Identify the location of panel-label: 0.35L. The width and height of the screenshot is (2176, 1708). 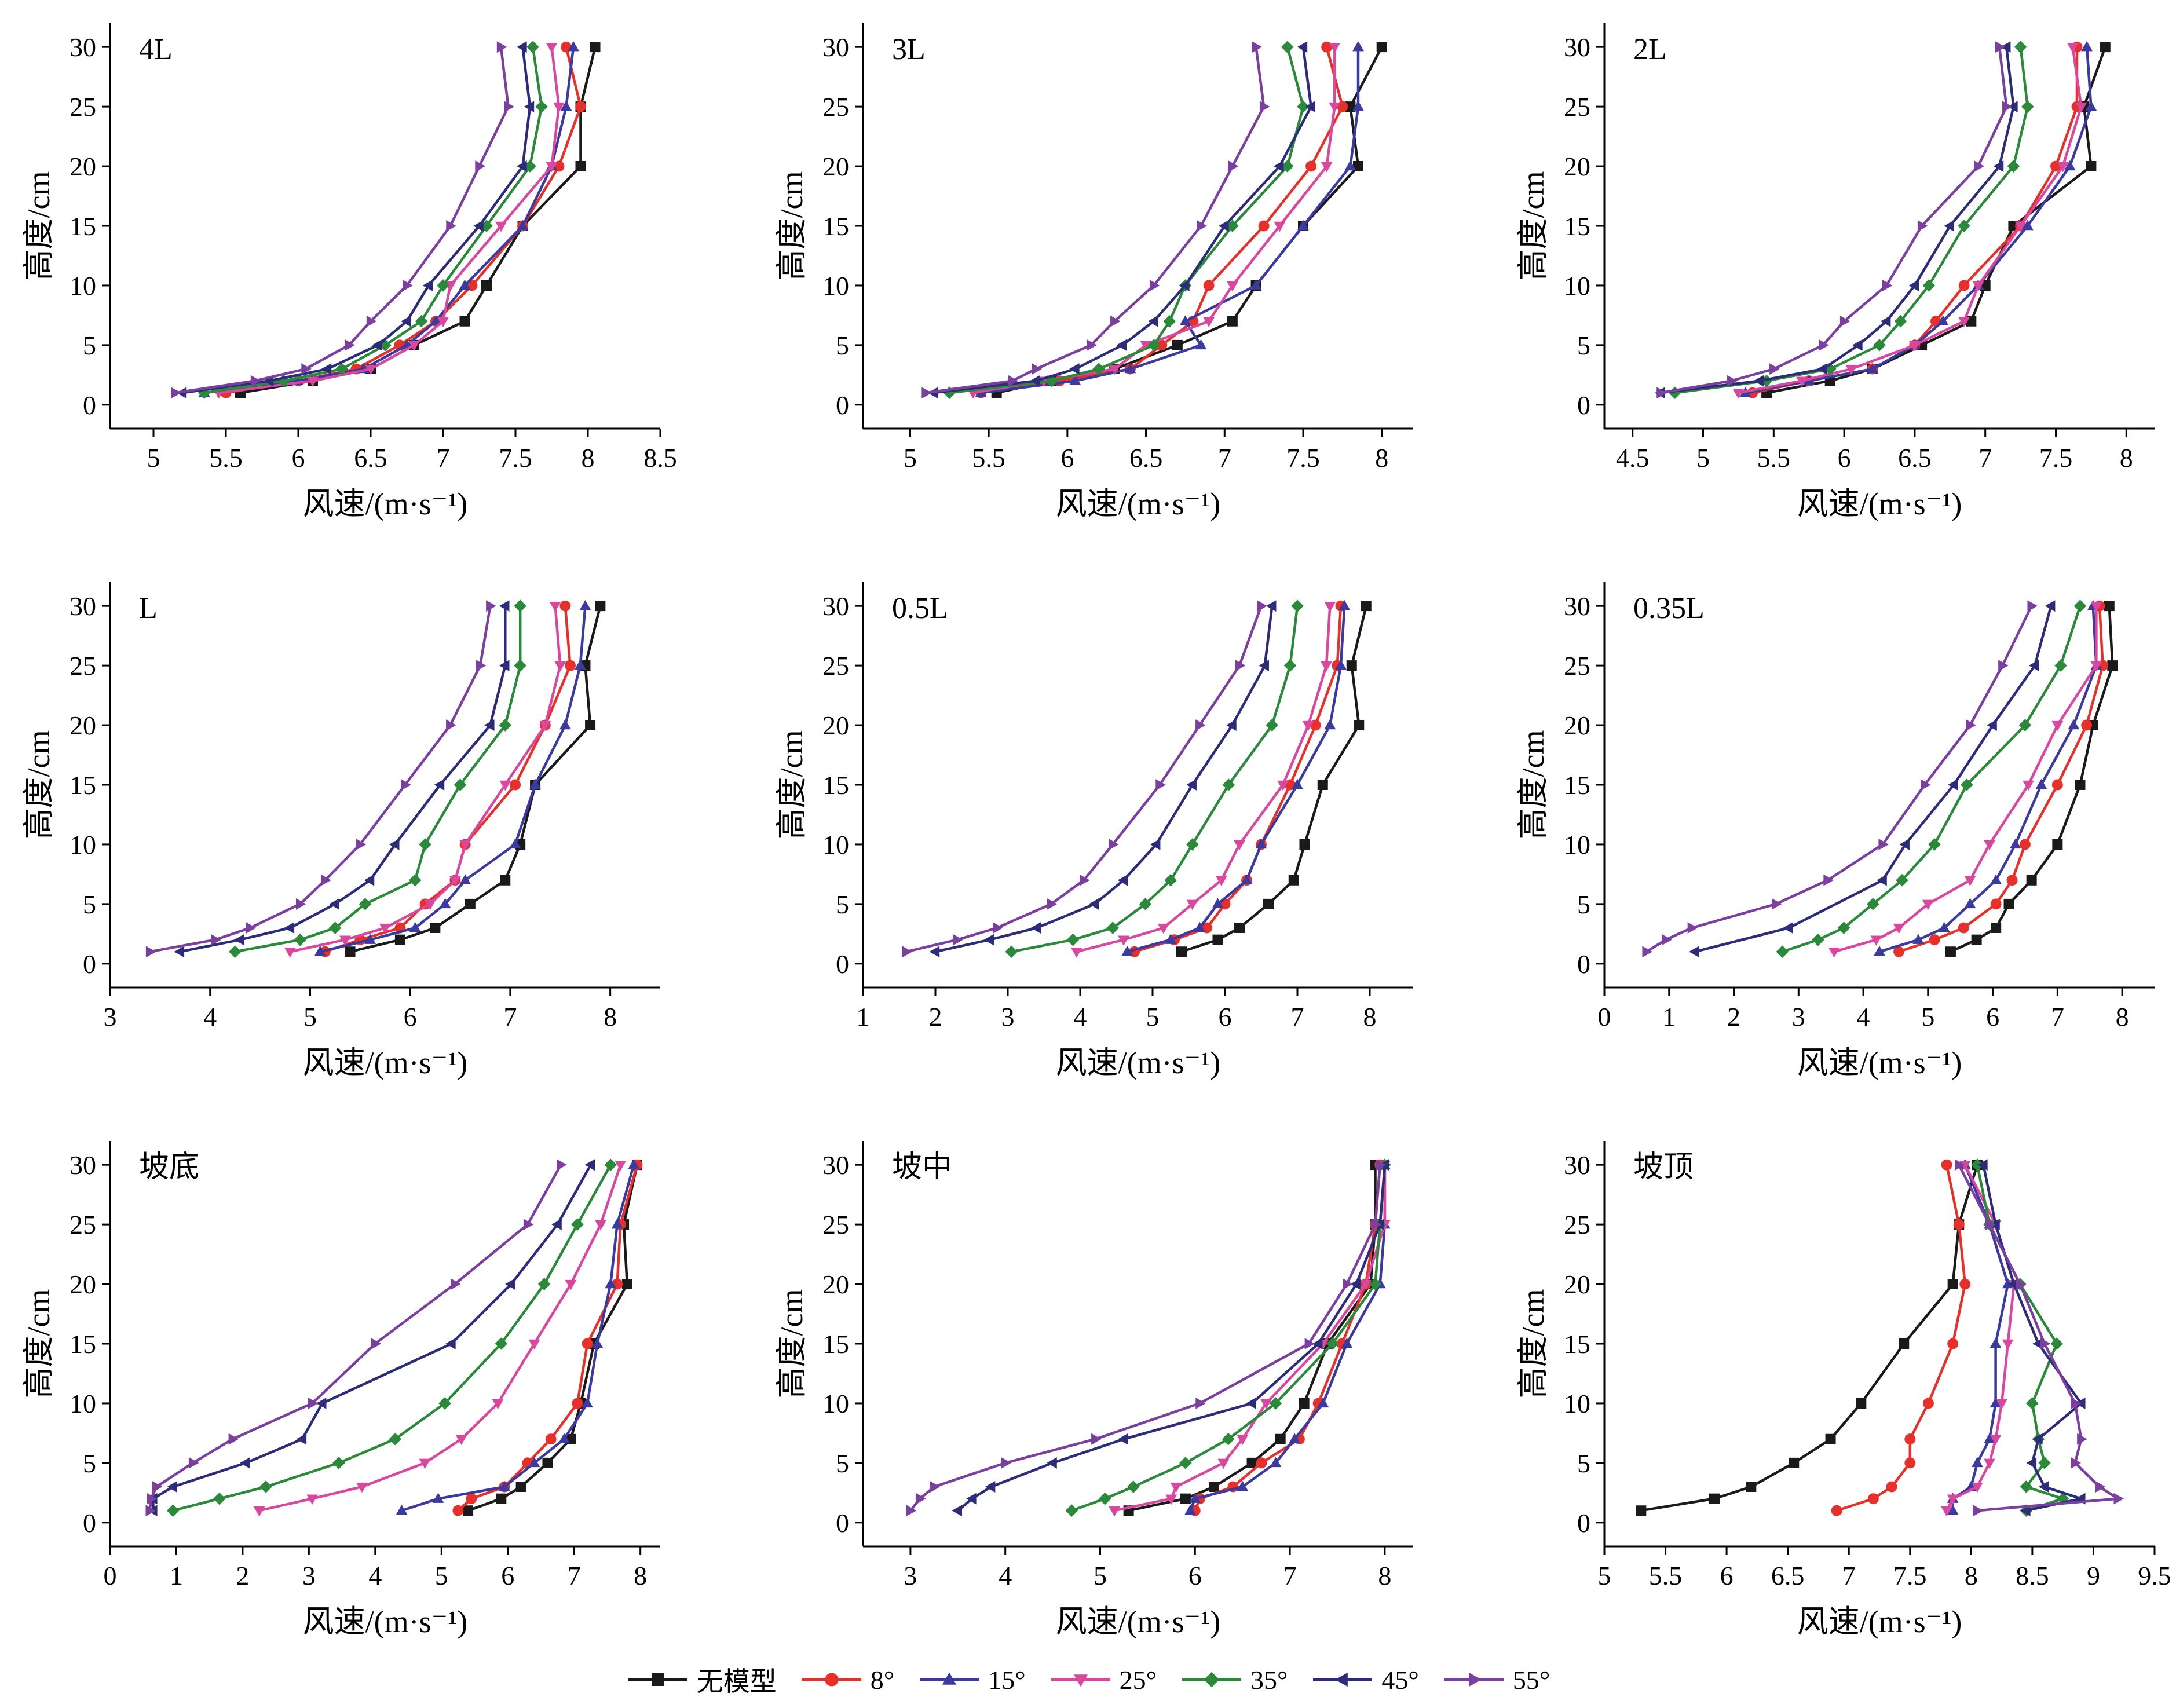
(1669, 609).